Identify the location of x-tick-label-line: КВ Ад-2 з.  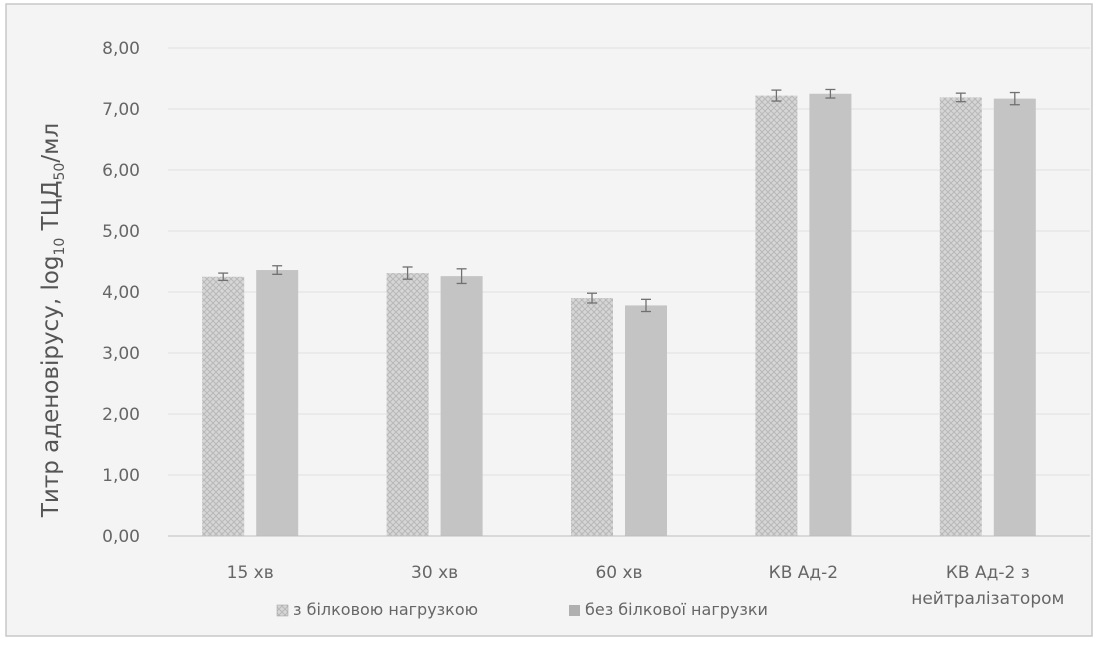
(988, 573).